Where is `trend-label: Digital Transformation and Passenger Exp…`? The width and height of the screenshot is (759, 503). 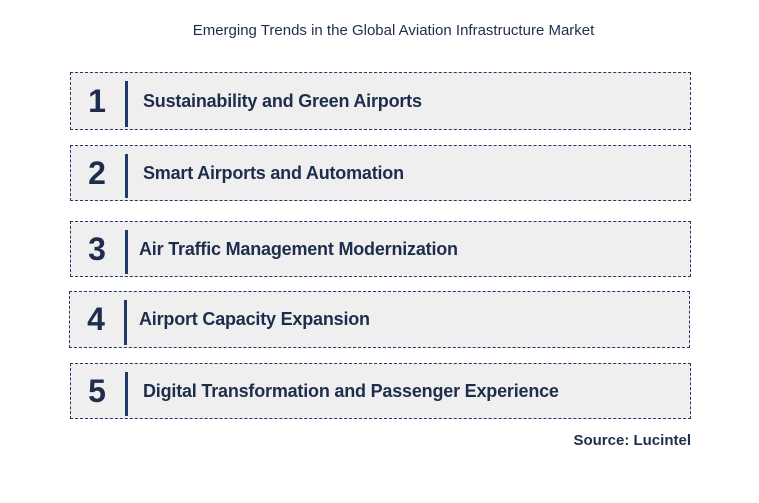 trend-label: Digital Transformation and Passenger Exp… is located at coordinates (351, 390).